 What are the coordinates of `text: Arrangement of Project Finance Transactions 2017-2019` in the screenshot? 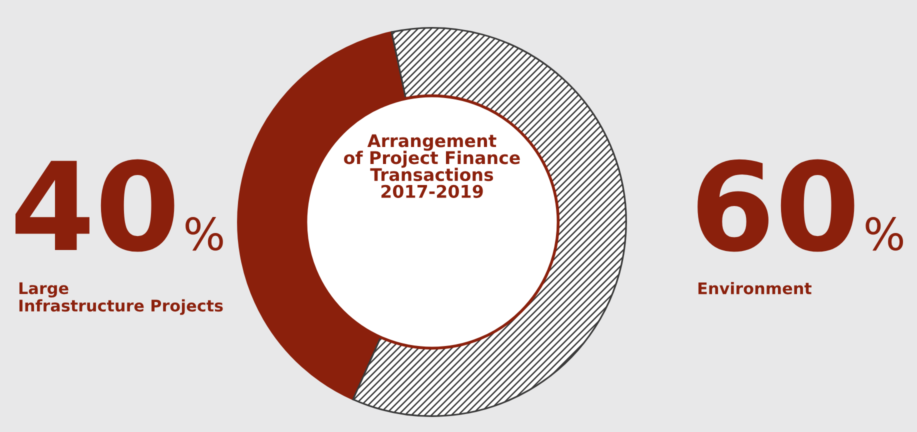 It's located at (432, 166).